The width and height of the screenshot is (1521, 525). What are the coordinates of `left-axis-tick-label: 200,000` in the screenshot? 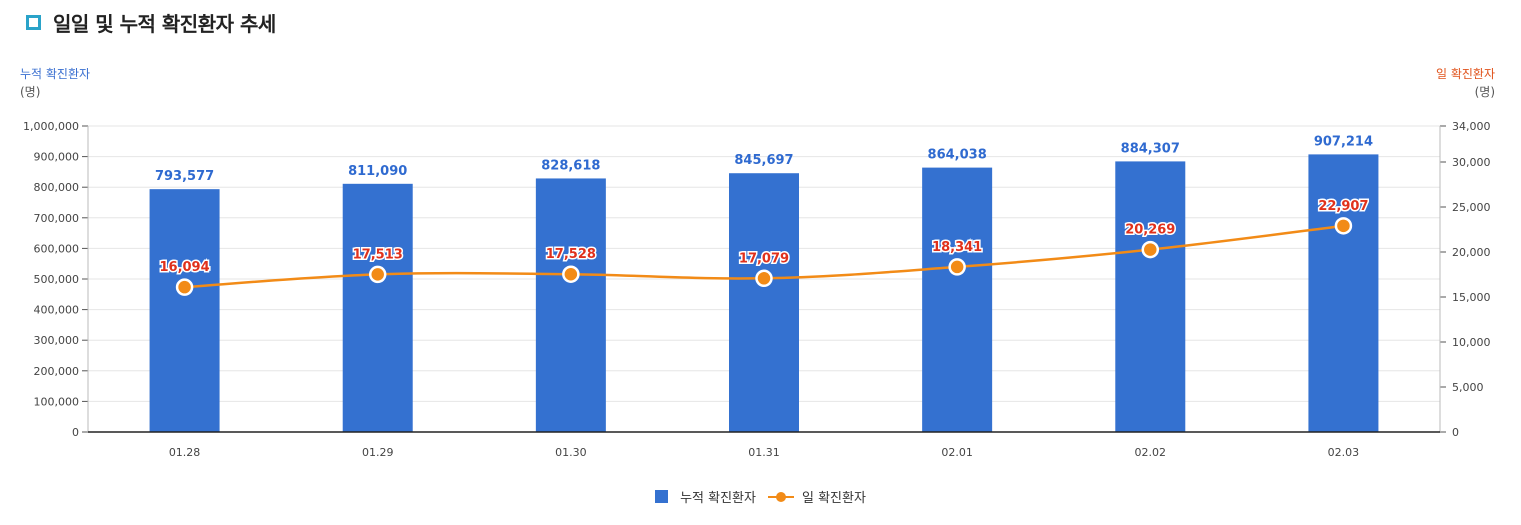 It's located at (57, 371).